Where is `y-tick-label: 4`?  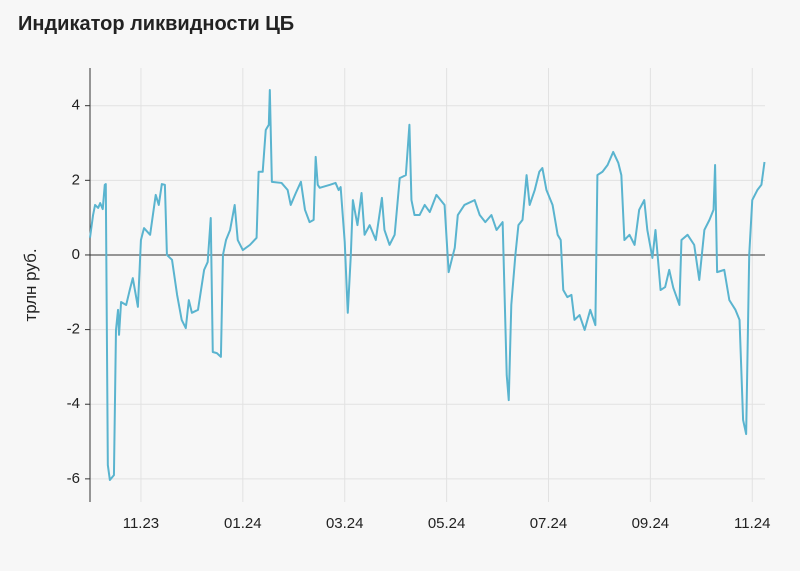 y-tick-label: 4 is located at coordinates (76, 105).